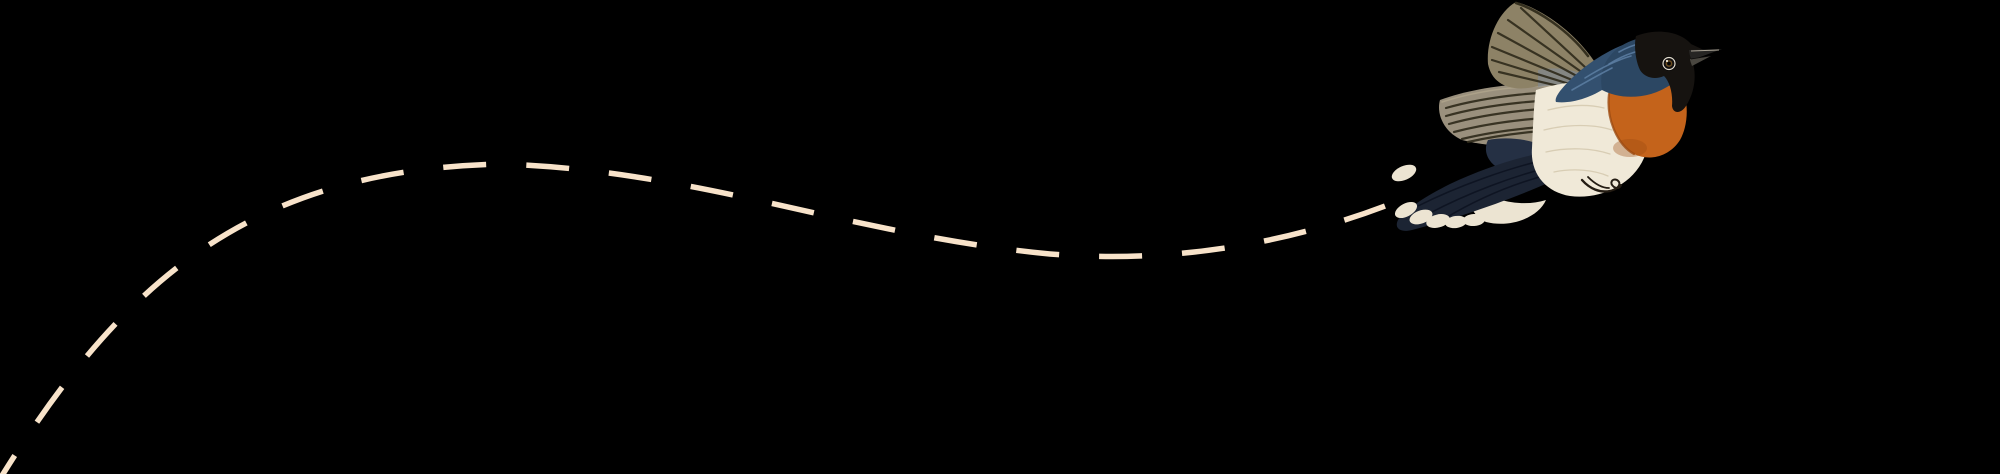 Image resolution: width=2000 pixels, height=474 pixels. I want to click on bird-illustration, so click(1556, 116).